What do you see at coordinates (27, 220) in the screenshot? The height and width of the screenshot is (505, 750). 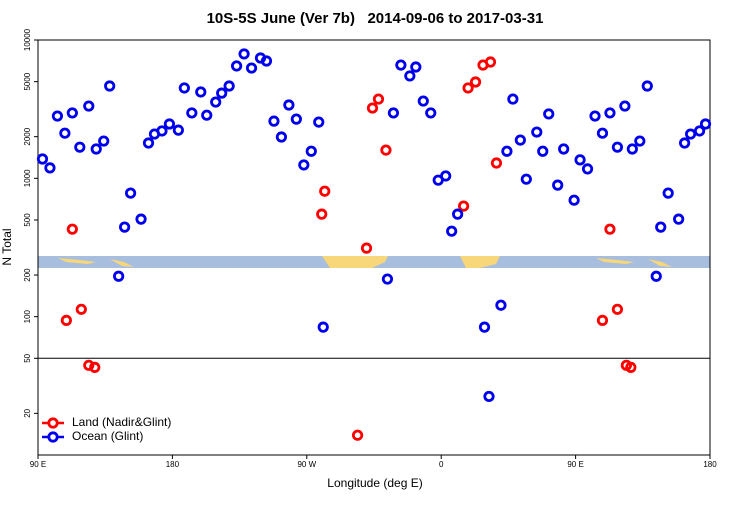 I see `y-tick-label: 500` at bounding box center [27, 220].